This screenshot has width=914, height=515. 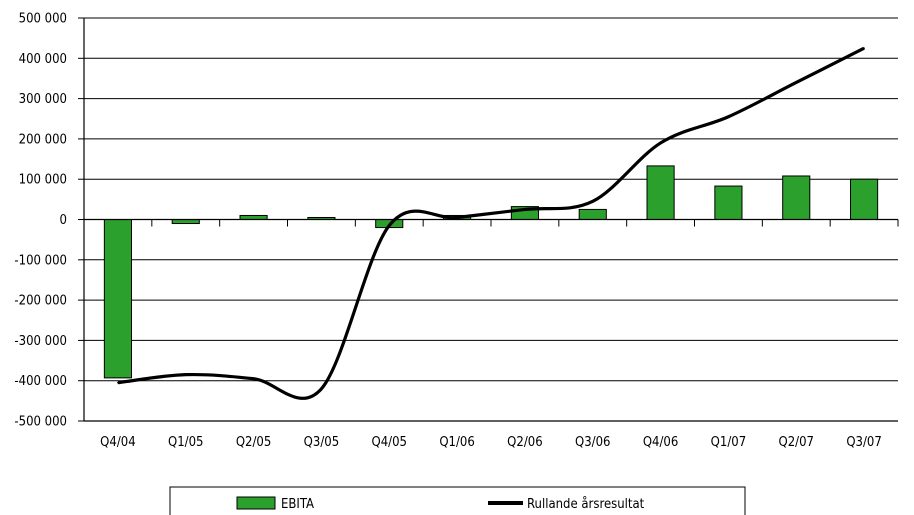 What do you see at coordinates (40, 422) in the screenshot?
I see `y-tick-label: -500 000` at bounding box center [40, 422].